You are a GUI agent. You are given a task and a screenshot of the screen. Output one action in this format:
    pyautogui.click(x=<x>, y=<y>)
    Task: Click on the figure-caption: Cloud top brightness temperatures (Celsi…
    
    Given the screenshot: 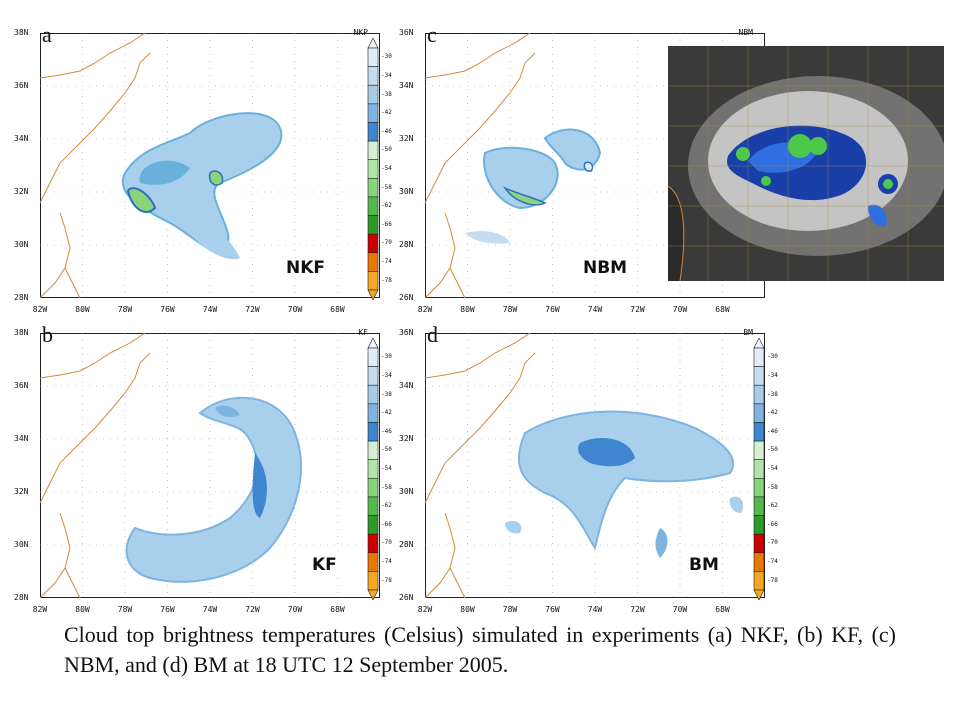 What is the action you would take?
    pyautogui.click(x=480, y=649)
    